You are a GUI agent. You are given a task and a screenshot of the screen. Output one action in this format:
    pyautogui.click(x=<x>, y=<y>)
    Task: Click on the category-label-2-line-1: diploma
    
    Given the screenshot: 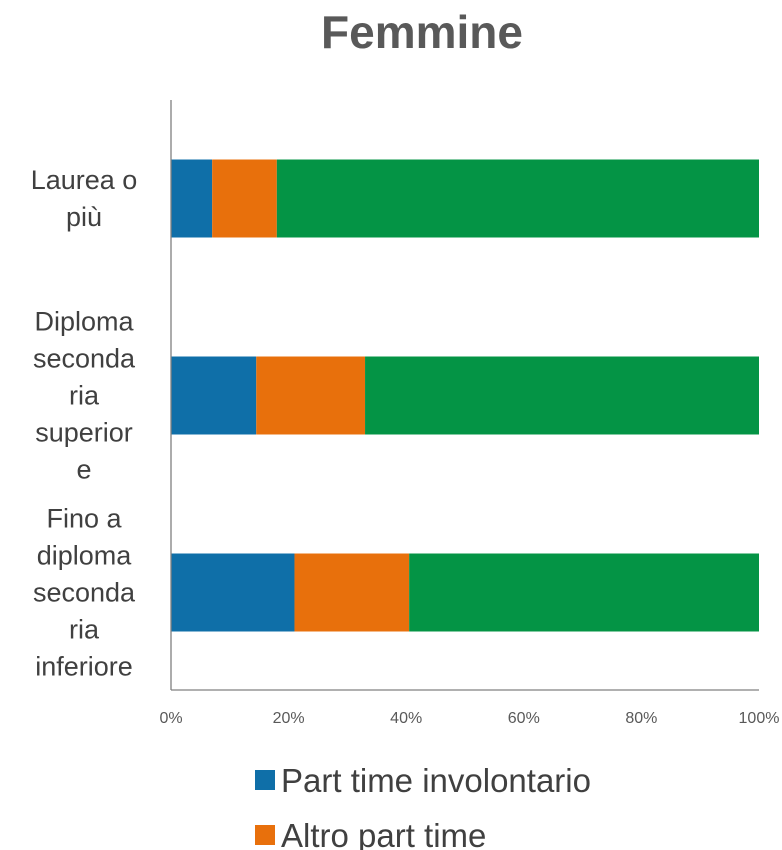 What is the action you would take?
    pyautogui.click(x=85, y=556)
    